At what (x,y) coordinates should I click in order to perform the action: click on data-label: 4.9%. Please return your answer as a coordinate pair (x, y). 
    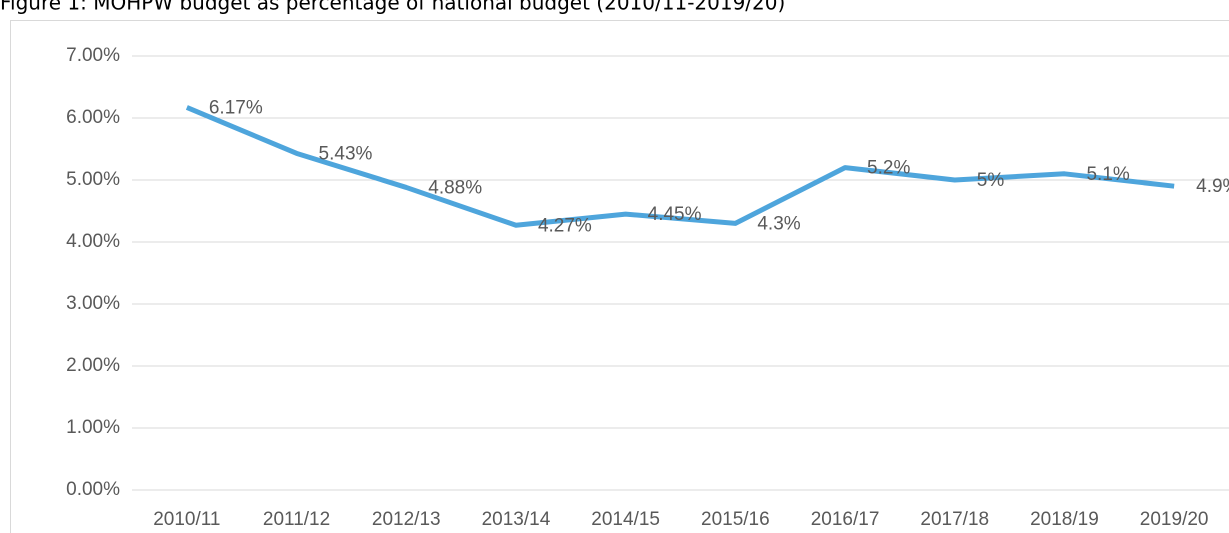
    Looking at the image, I should click on (1212, 186).